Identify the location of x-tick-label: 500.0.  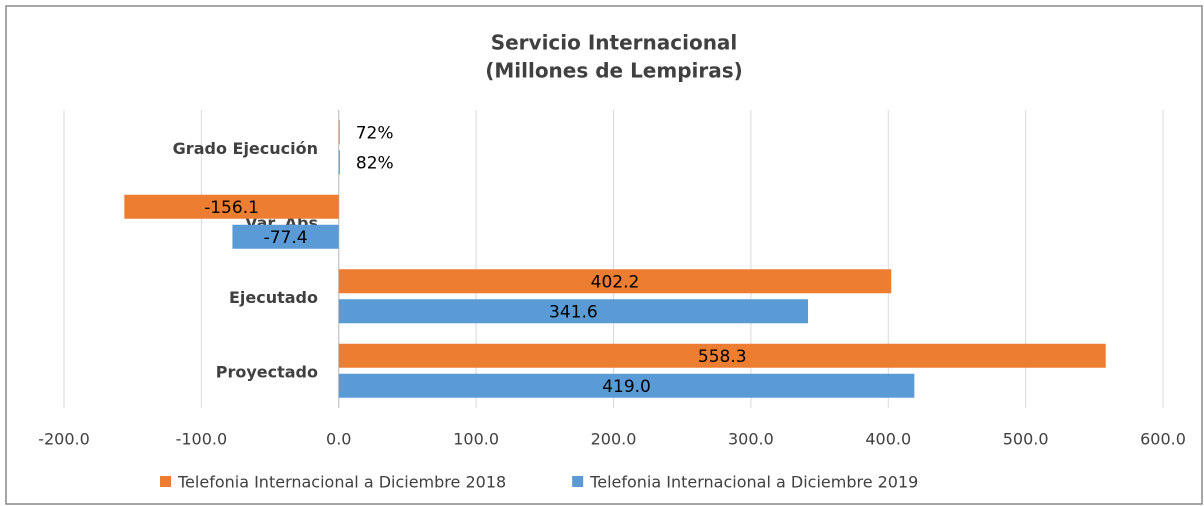
(1026, 439).